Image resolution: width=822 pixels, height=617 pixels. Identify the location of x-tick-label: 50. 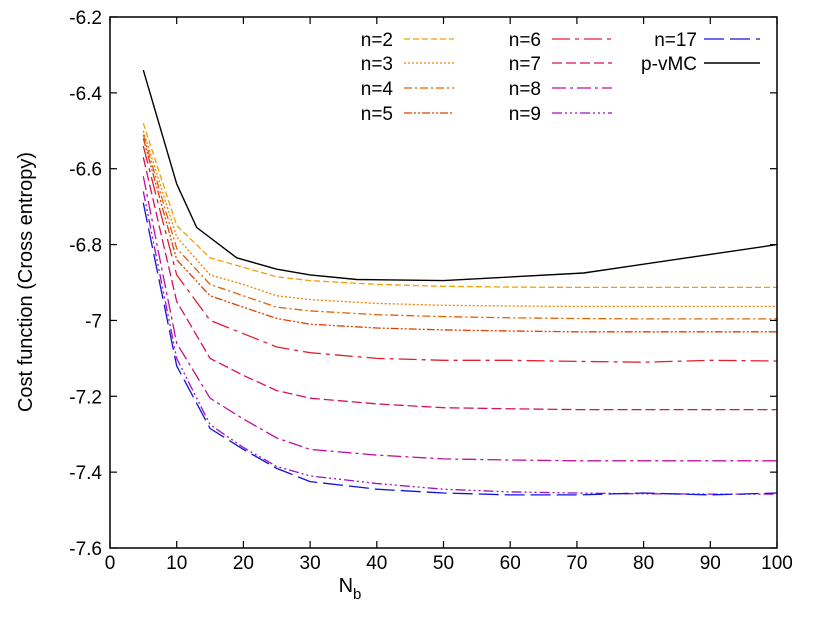
(443, 563).